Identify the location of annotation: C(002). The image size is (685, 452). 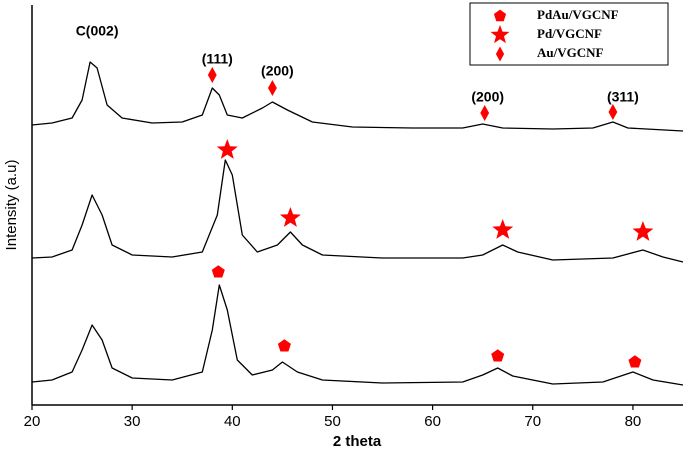
(97, 31).